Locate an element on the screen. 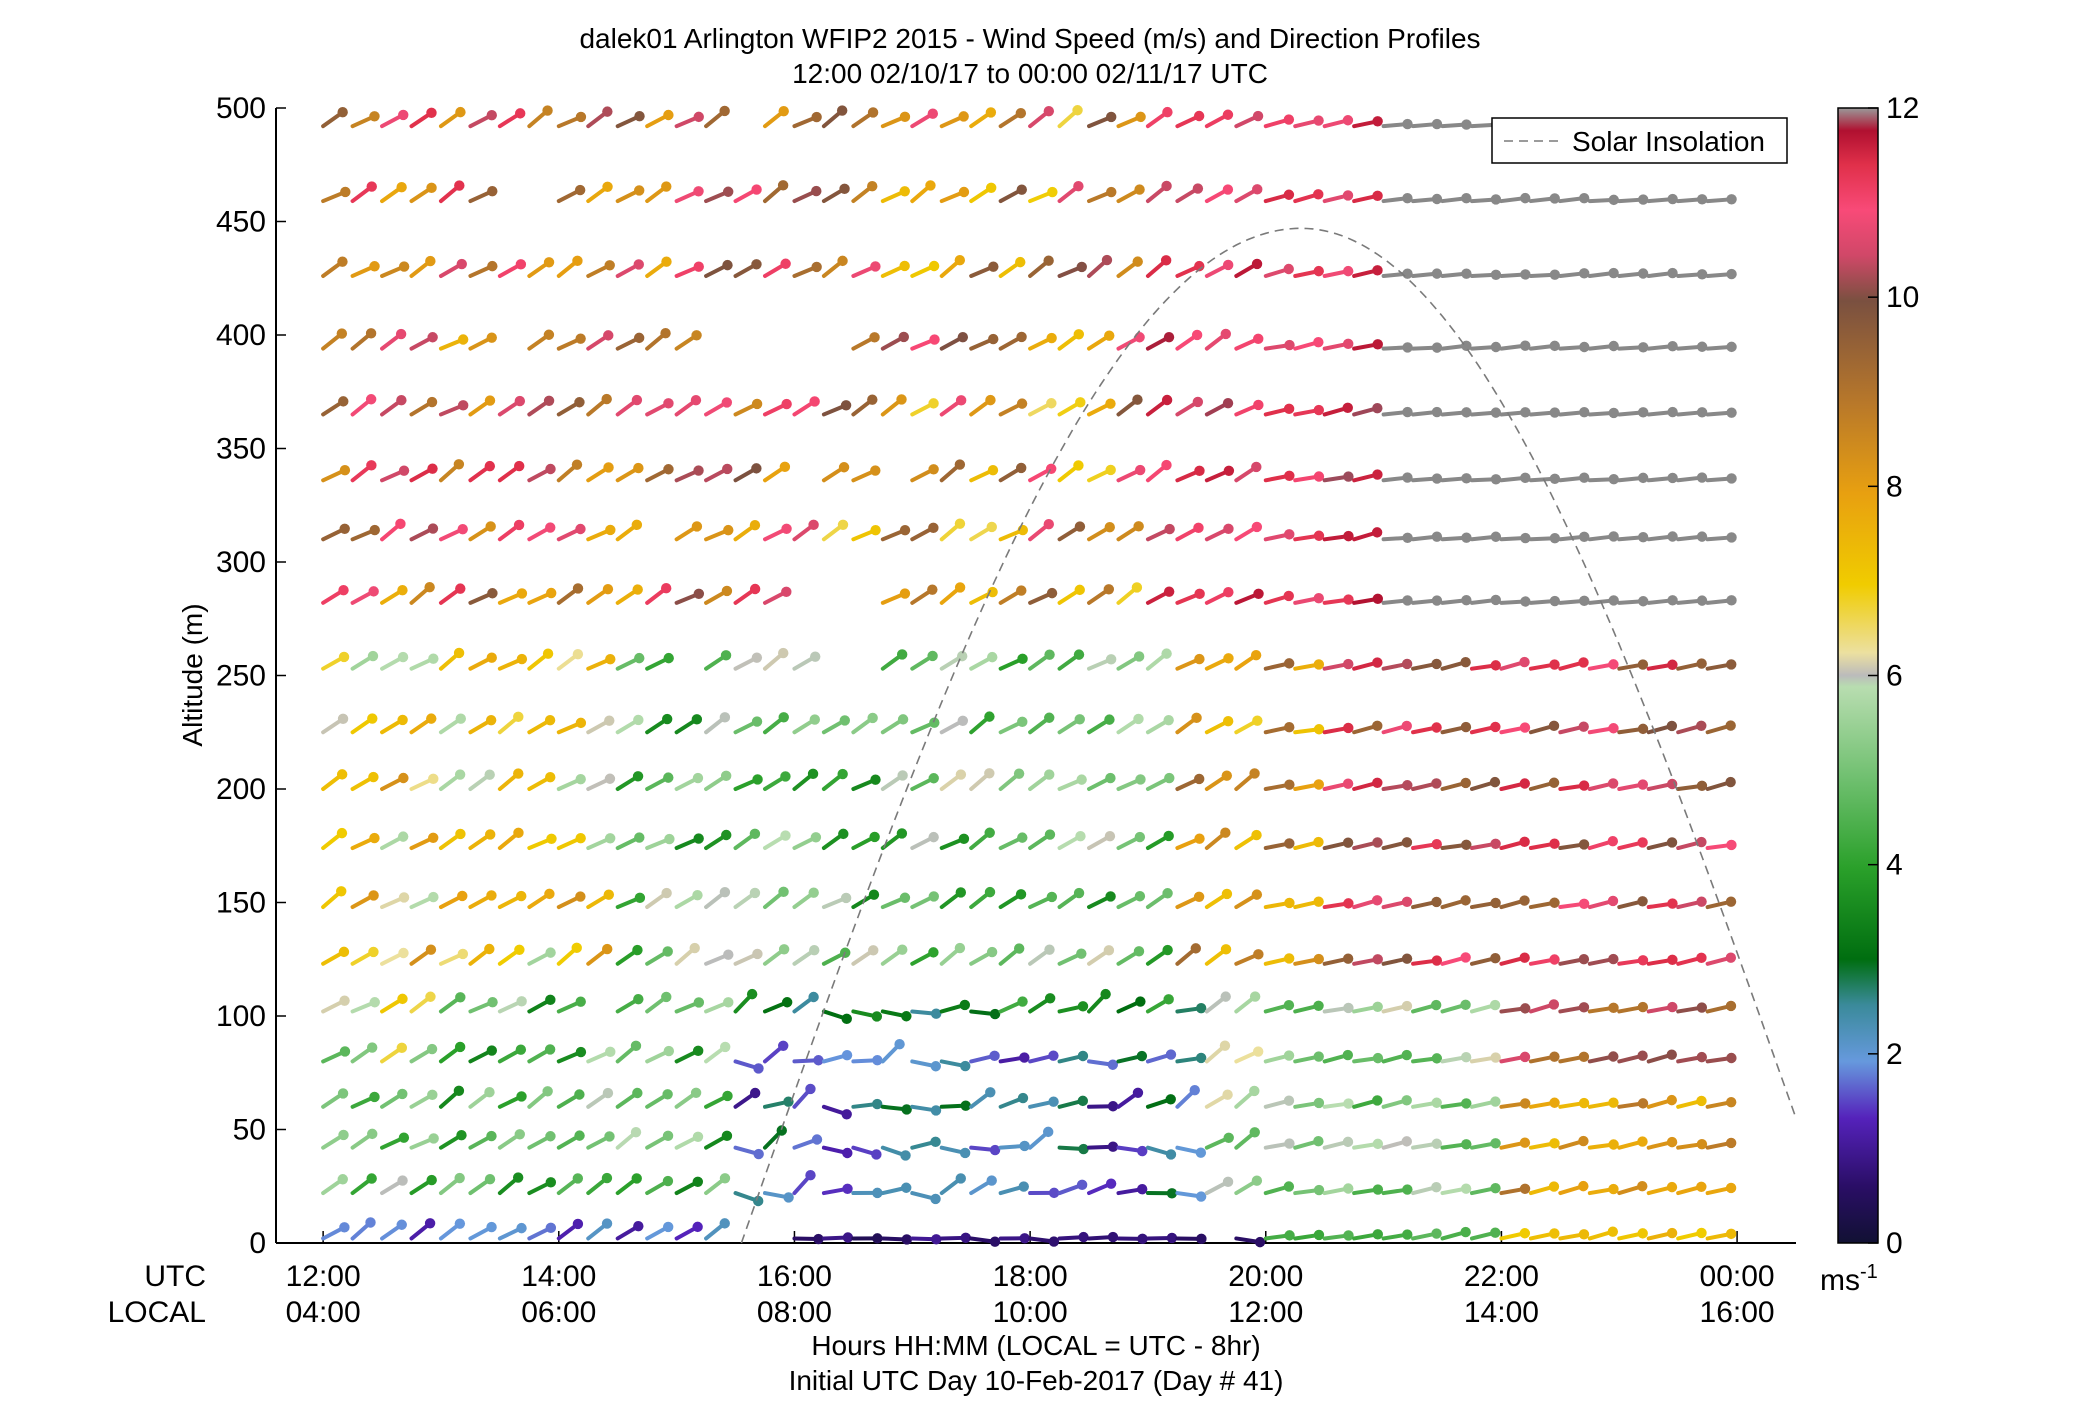  x-tick-label-utc: 16:00 is located at coordinates (794, 1276).